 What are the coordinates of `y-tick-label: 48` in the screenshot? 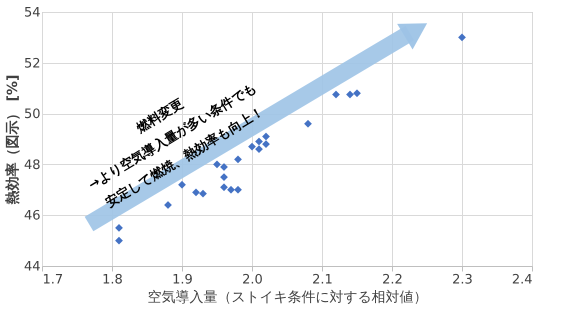 It's located at (32, 165).